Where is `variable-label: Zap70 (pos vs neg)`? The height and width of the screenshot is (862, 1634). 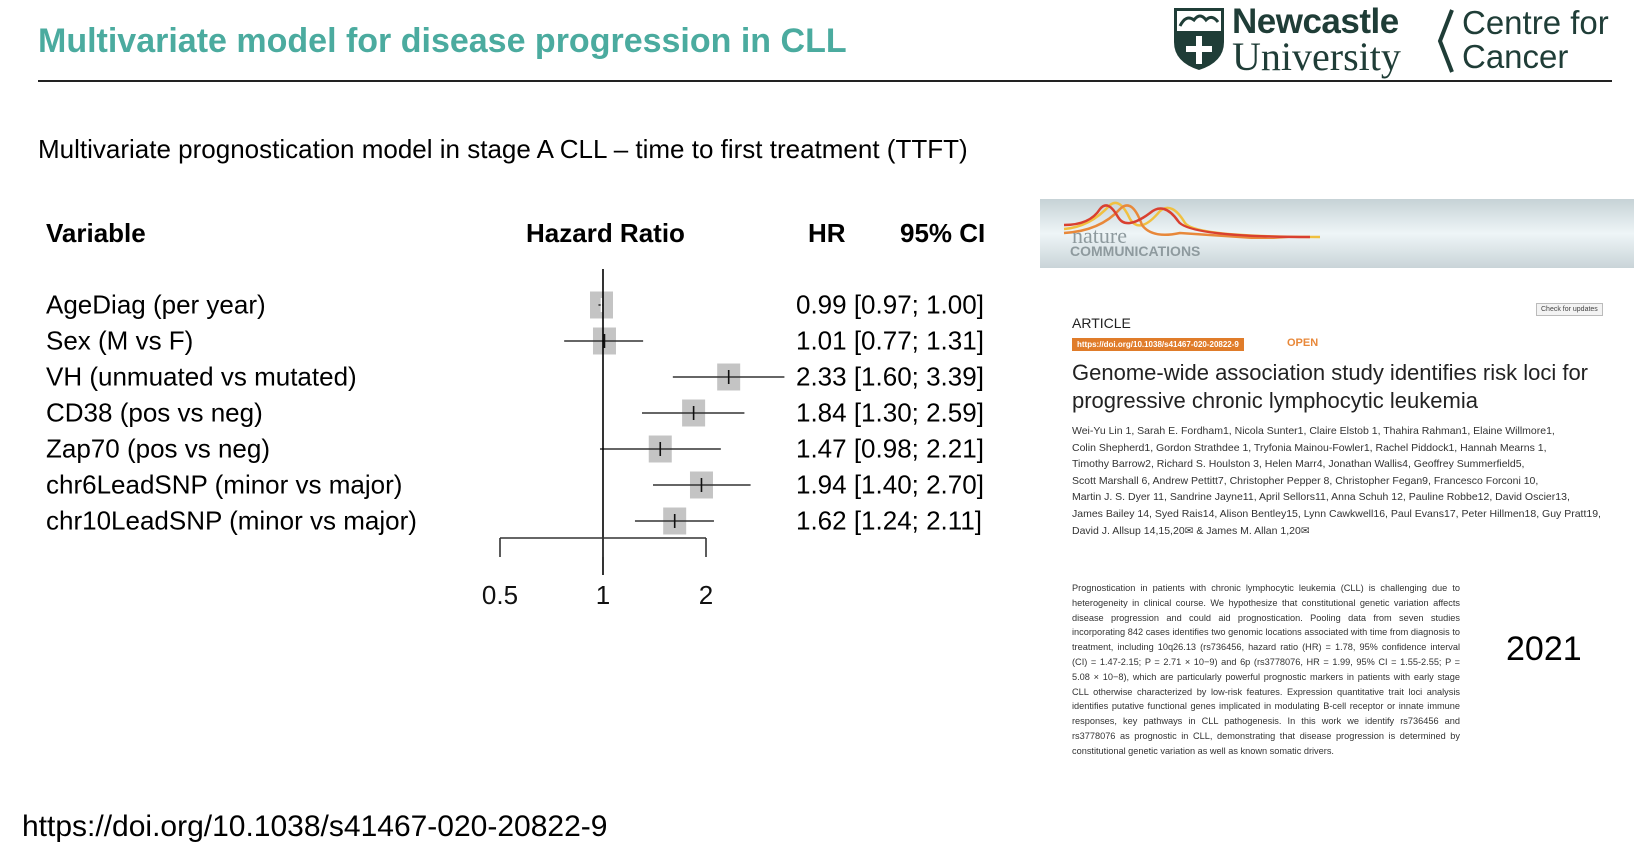 variable-label: Zap70 (pos vs neg) is located at coordinates (158, 448).